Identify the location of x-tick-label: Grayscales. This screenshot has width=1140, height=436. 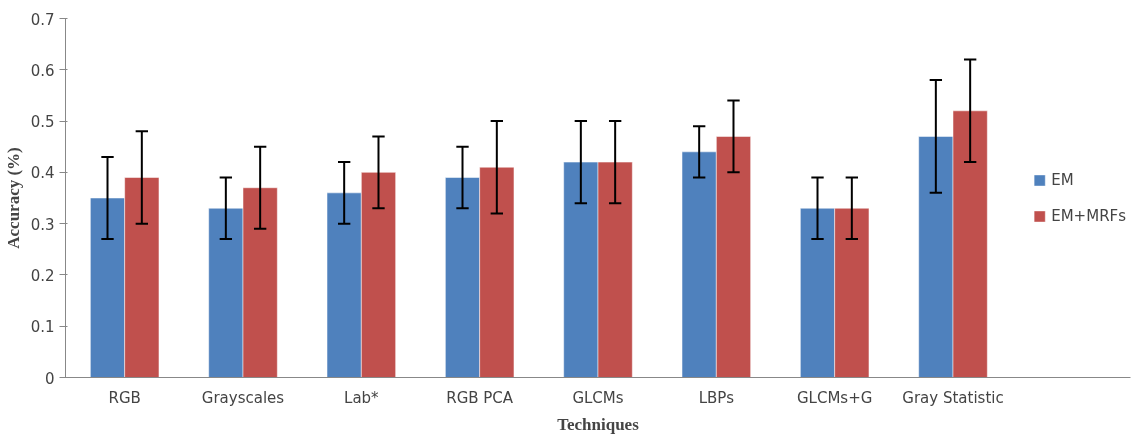
(243, 397).